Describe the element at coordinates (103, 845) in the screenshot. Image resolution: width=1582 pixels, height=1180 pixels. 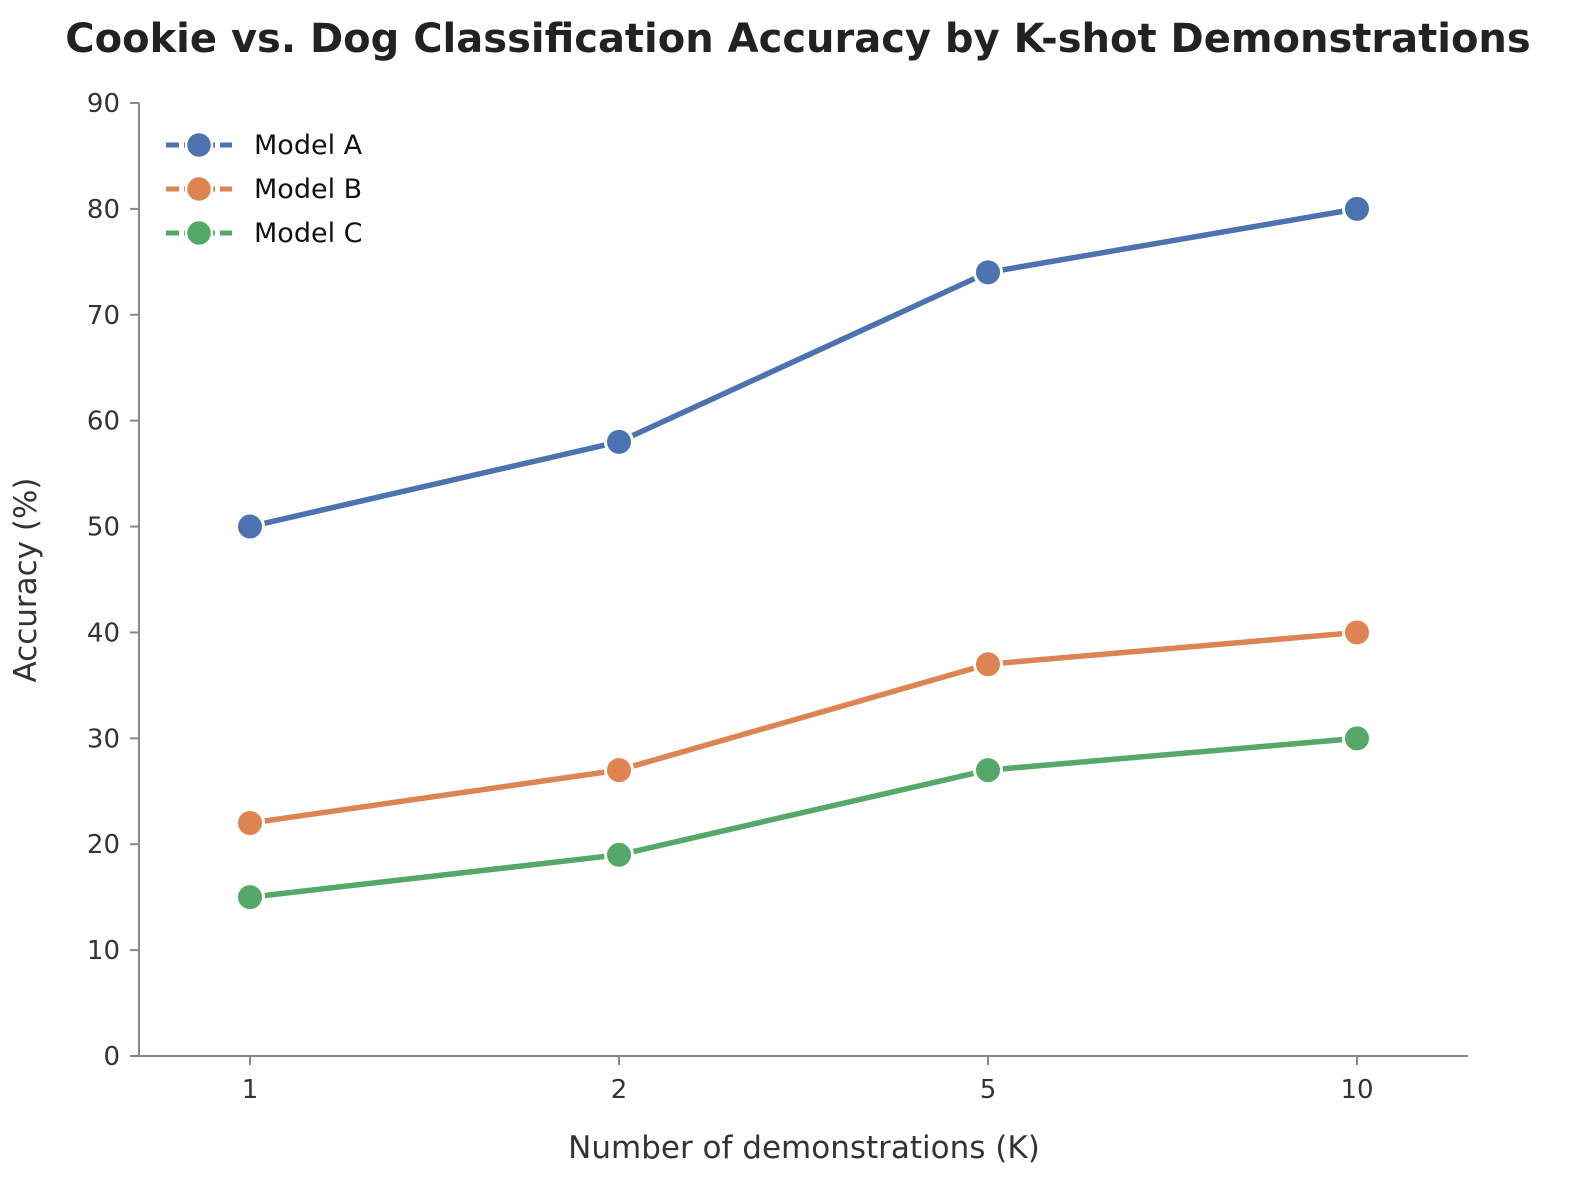
I see `y-tick-label: 20` at that location.